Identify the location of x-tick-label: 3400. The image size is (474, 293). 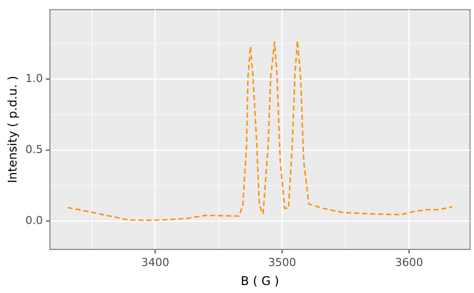
(155, 262).